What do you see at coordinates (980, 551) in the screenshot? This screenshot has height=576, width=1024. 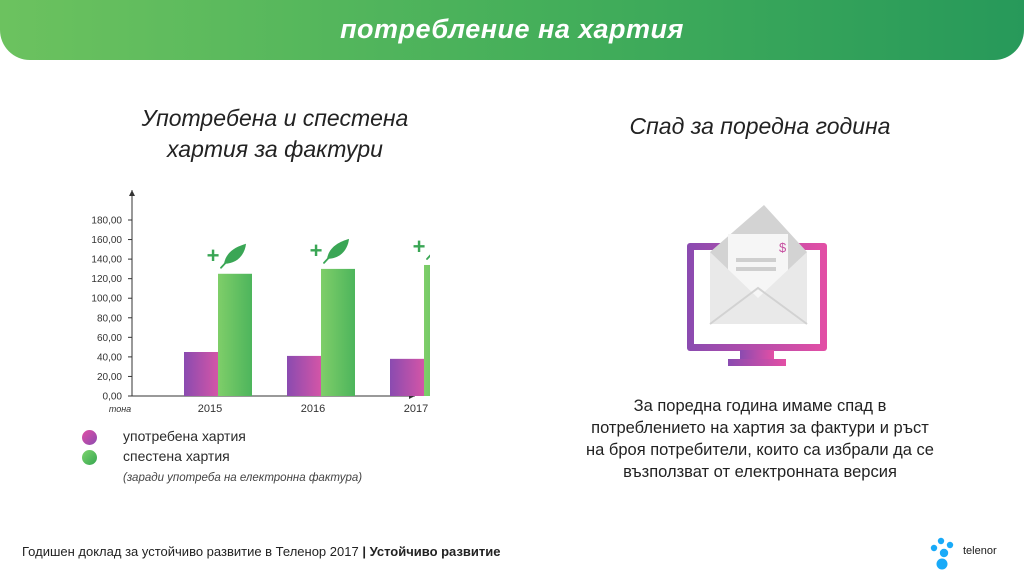 I see `logo-text: telenor` at bounding box center [980, 551].